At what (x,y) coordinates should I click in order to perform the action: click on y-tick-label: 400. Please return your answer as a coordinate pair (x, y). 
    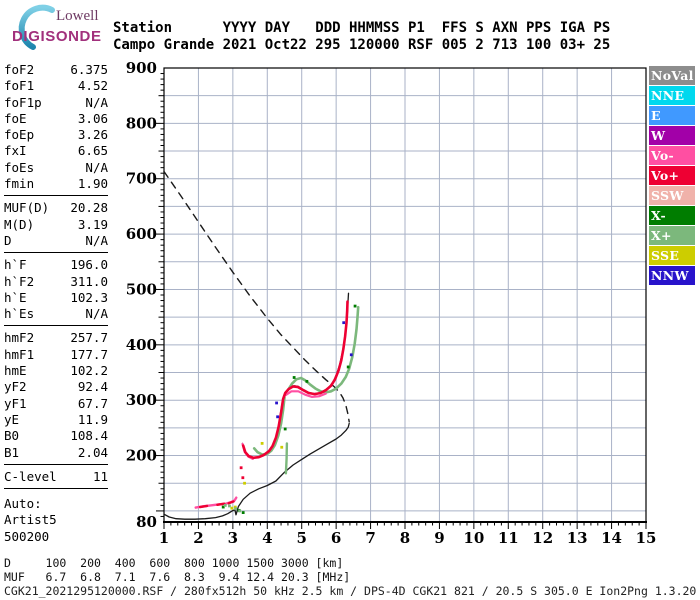
    Looking at the image, I should click on (141, 345).